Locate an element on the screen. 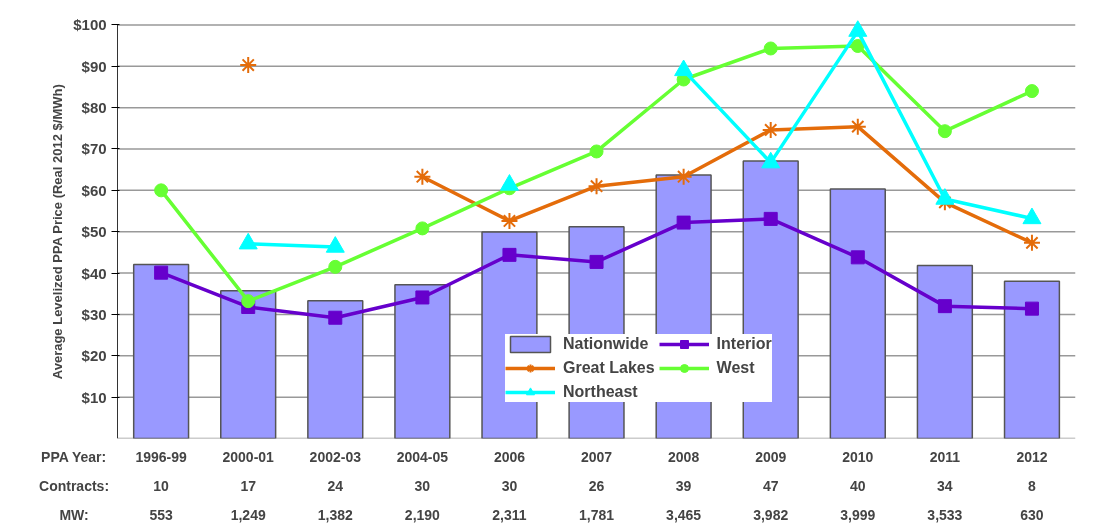 This screenshot has height=531, width=1101. y-tick-label: $40 is located at coordinates (94, 273).